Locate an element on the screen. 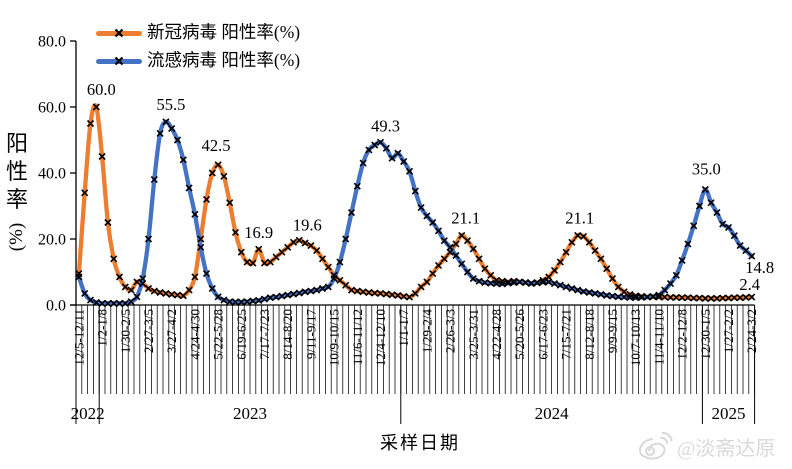  year-label: 2024 is located at coordinates (552, 413).